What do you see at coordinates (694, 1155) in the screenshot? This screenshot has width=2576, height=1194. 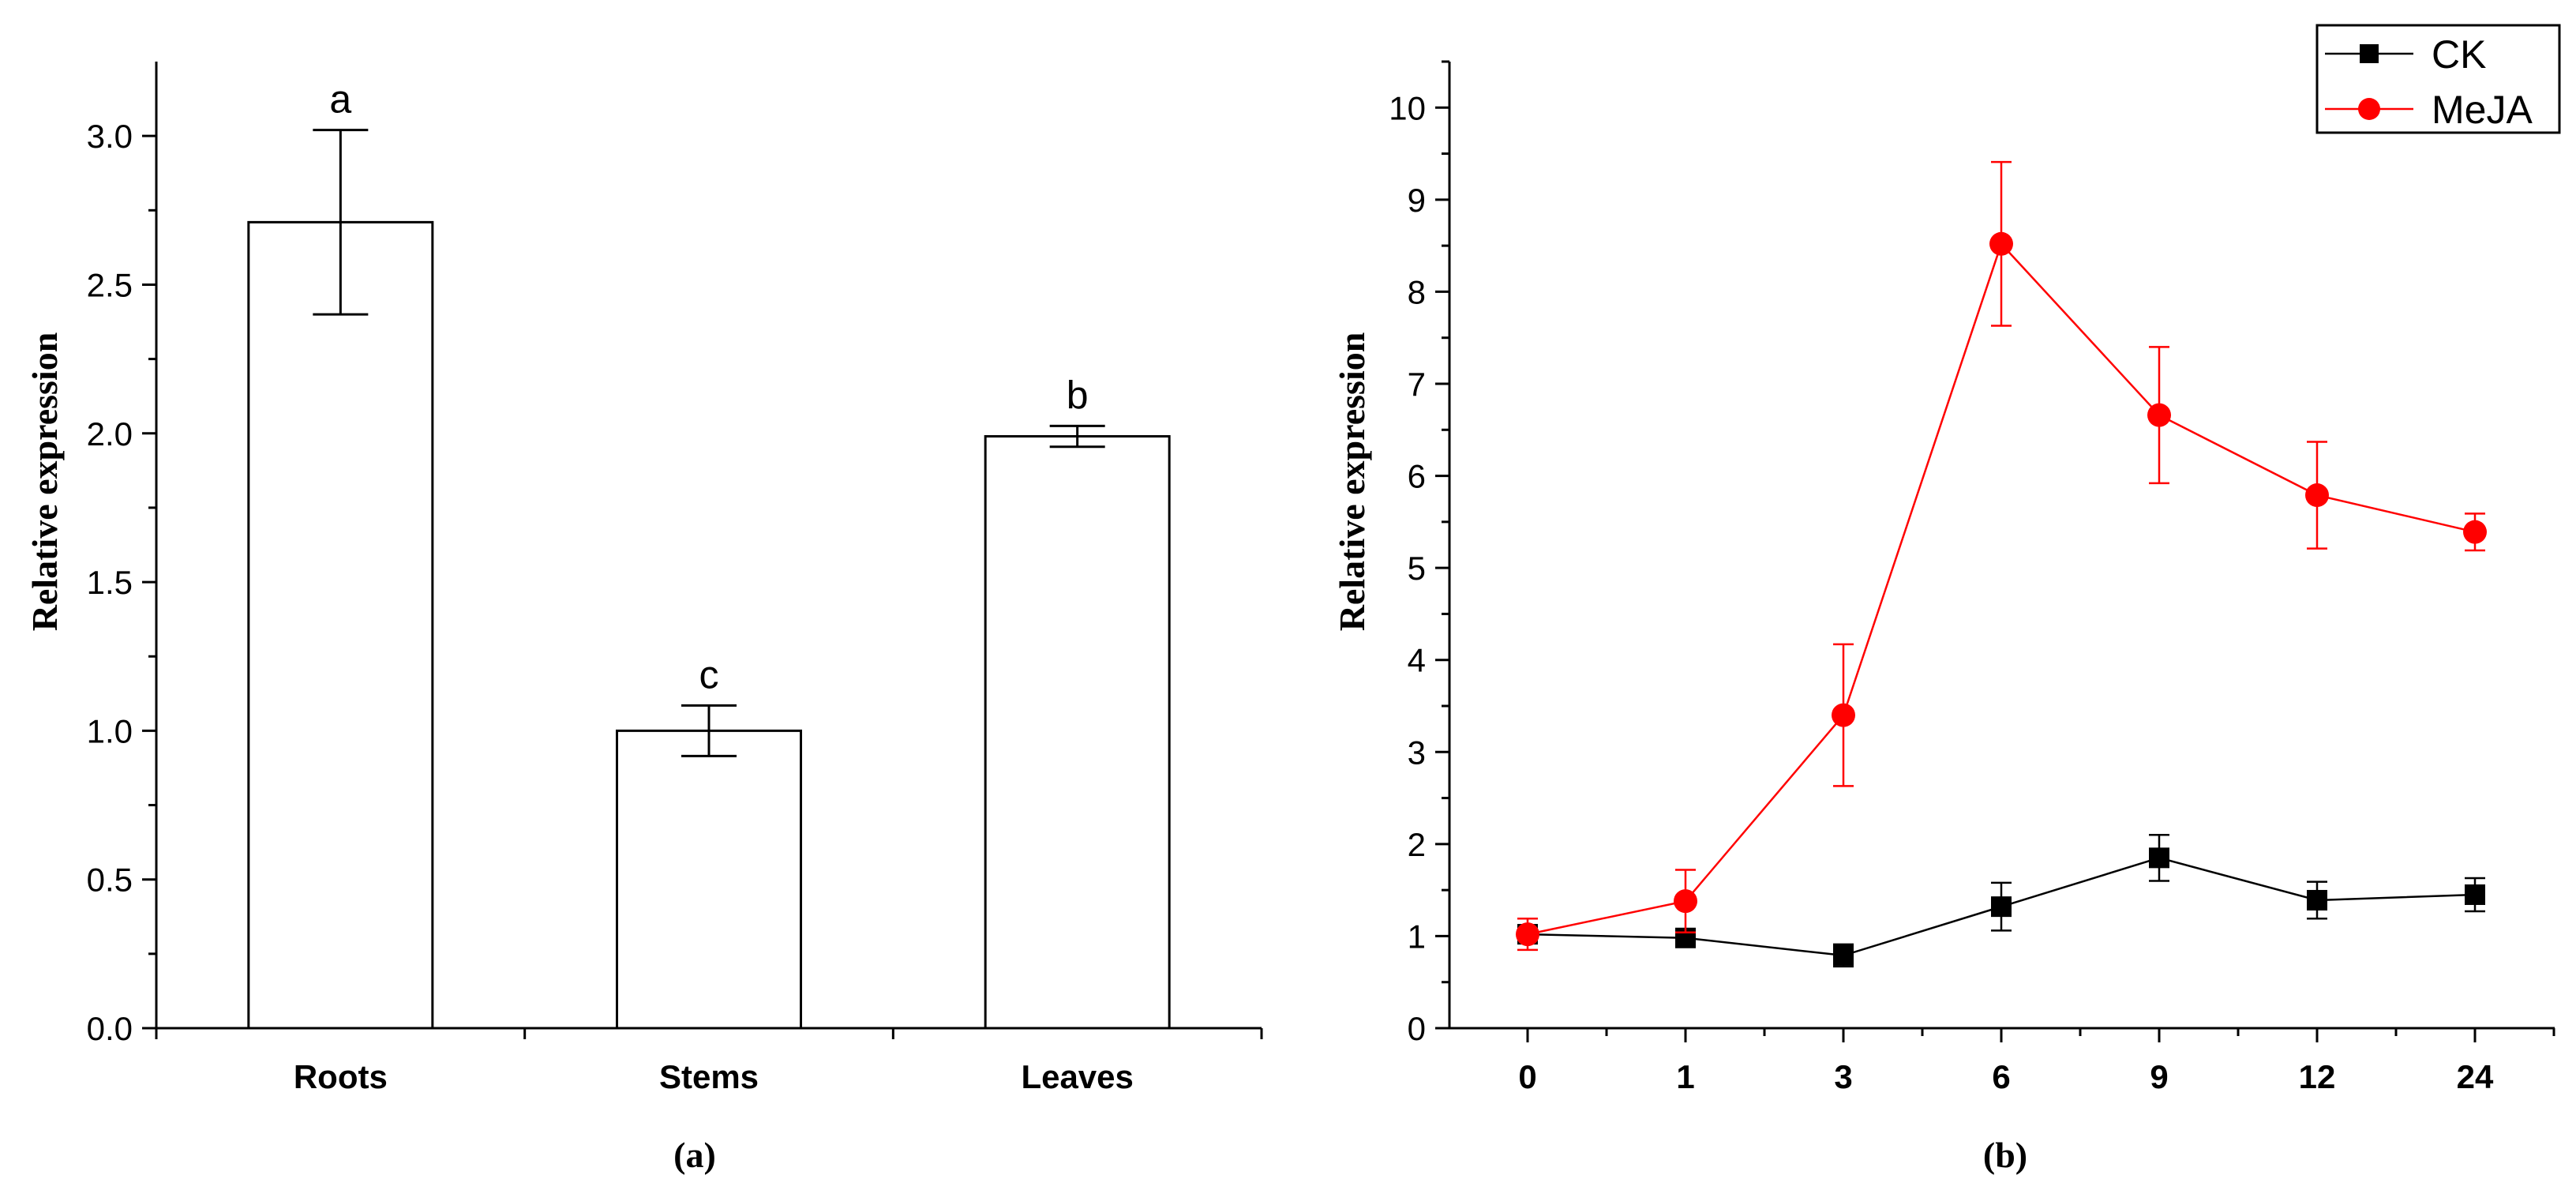 I see `panel-a-caption: (a)` at bounding box center [694, 1155].